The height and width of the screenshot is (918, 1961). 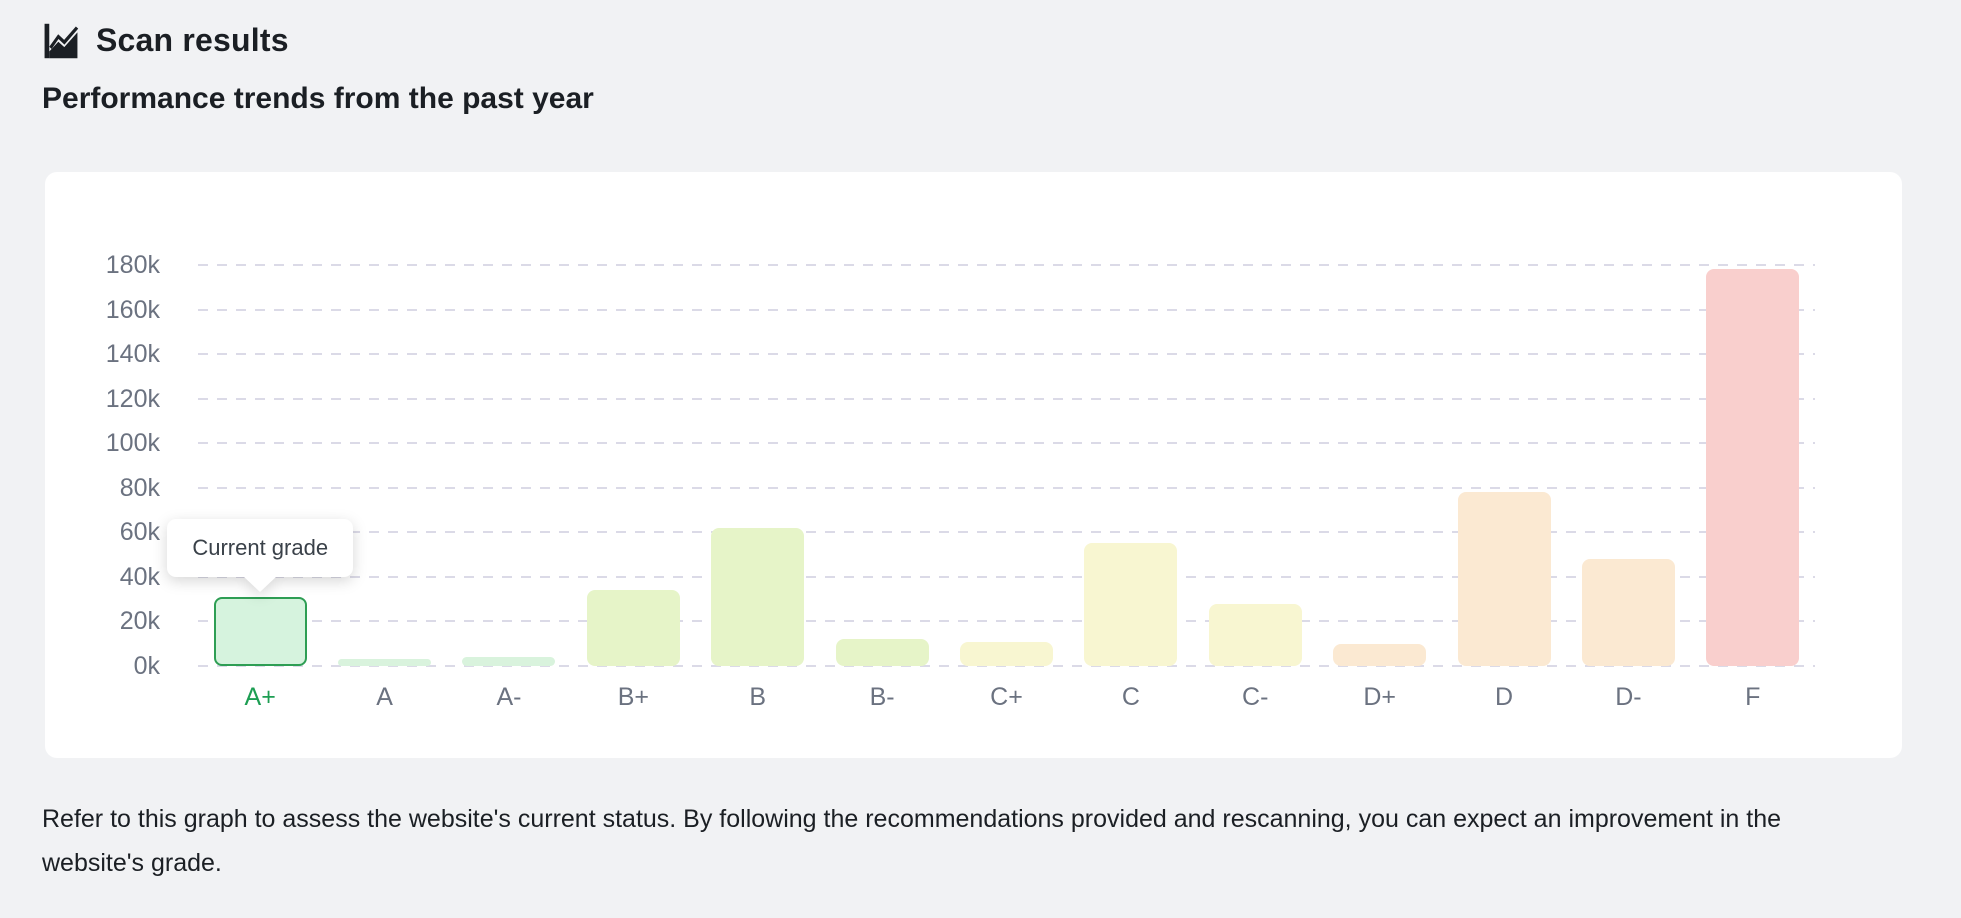 I want to click on x-axis-label-F: F, so click(x=1753, y=697).